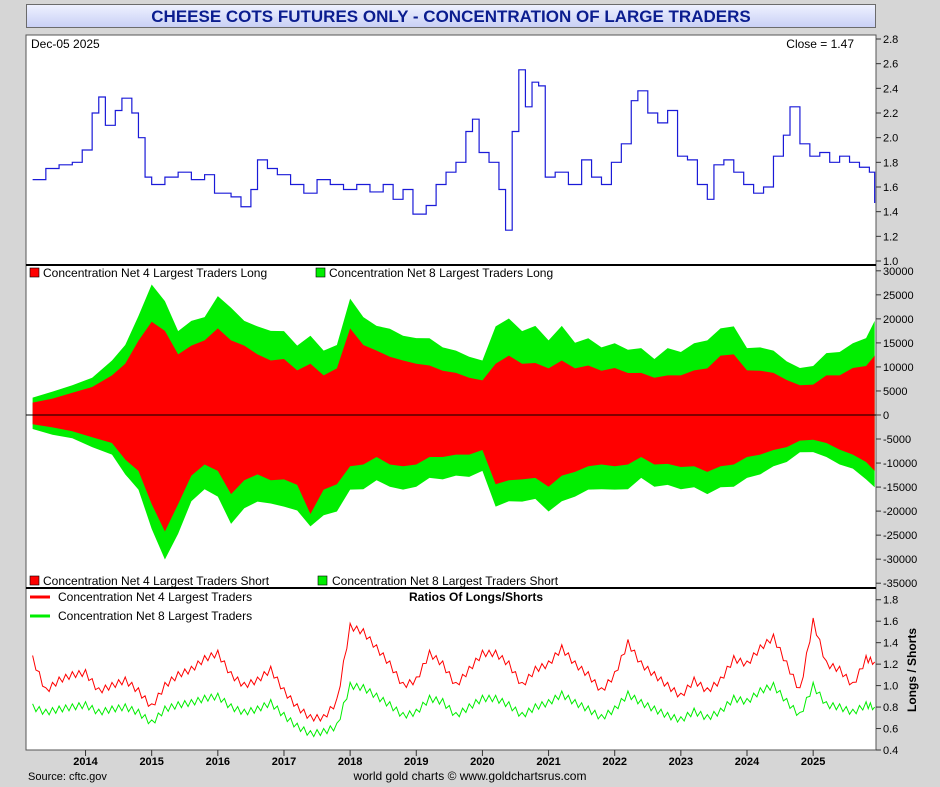  What do you see at coordinates (890, 708) in the screenshot?
I see `ratio-tick-label: 0.8` at bounding box center [890, 708].